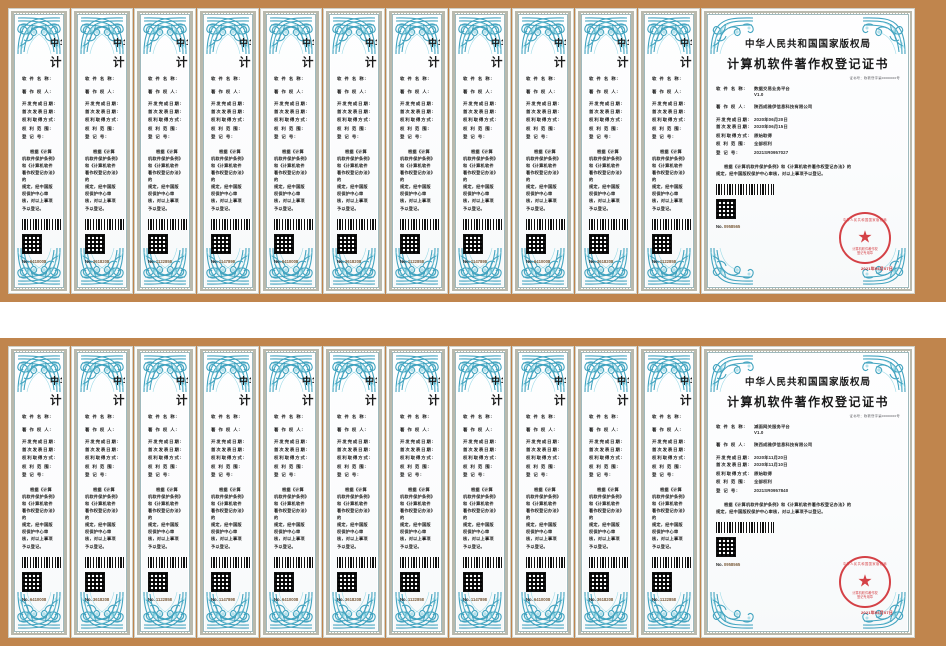 The height and width of the screenshot is (646, 946). What do you see at coordinates (478, 78) in the screenshot?
I see `field-label-software-name: 软 件 名 称:` at bounding box center [478, 78].